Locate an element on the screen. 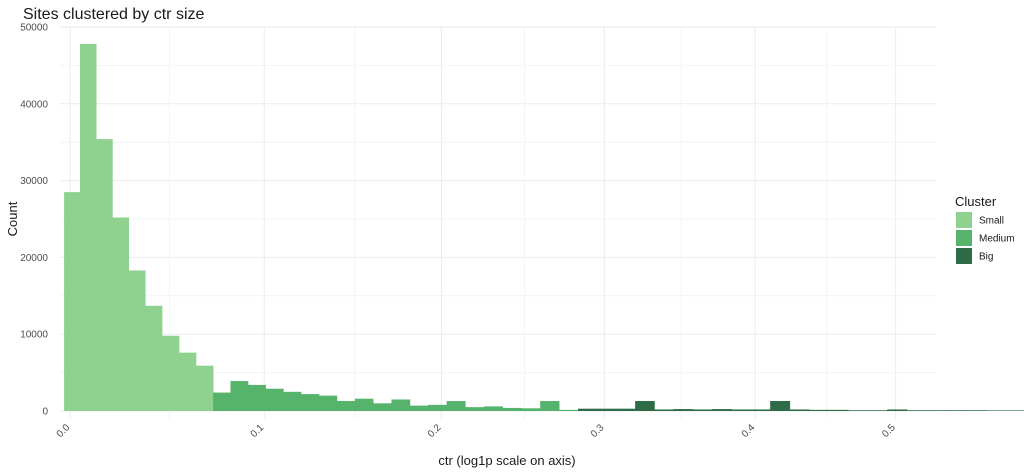 The width and height of the screenshot is (1024, 472). legend-title: Cluster is located at coordinates (976, 201).